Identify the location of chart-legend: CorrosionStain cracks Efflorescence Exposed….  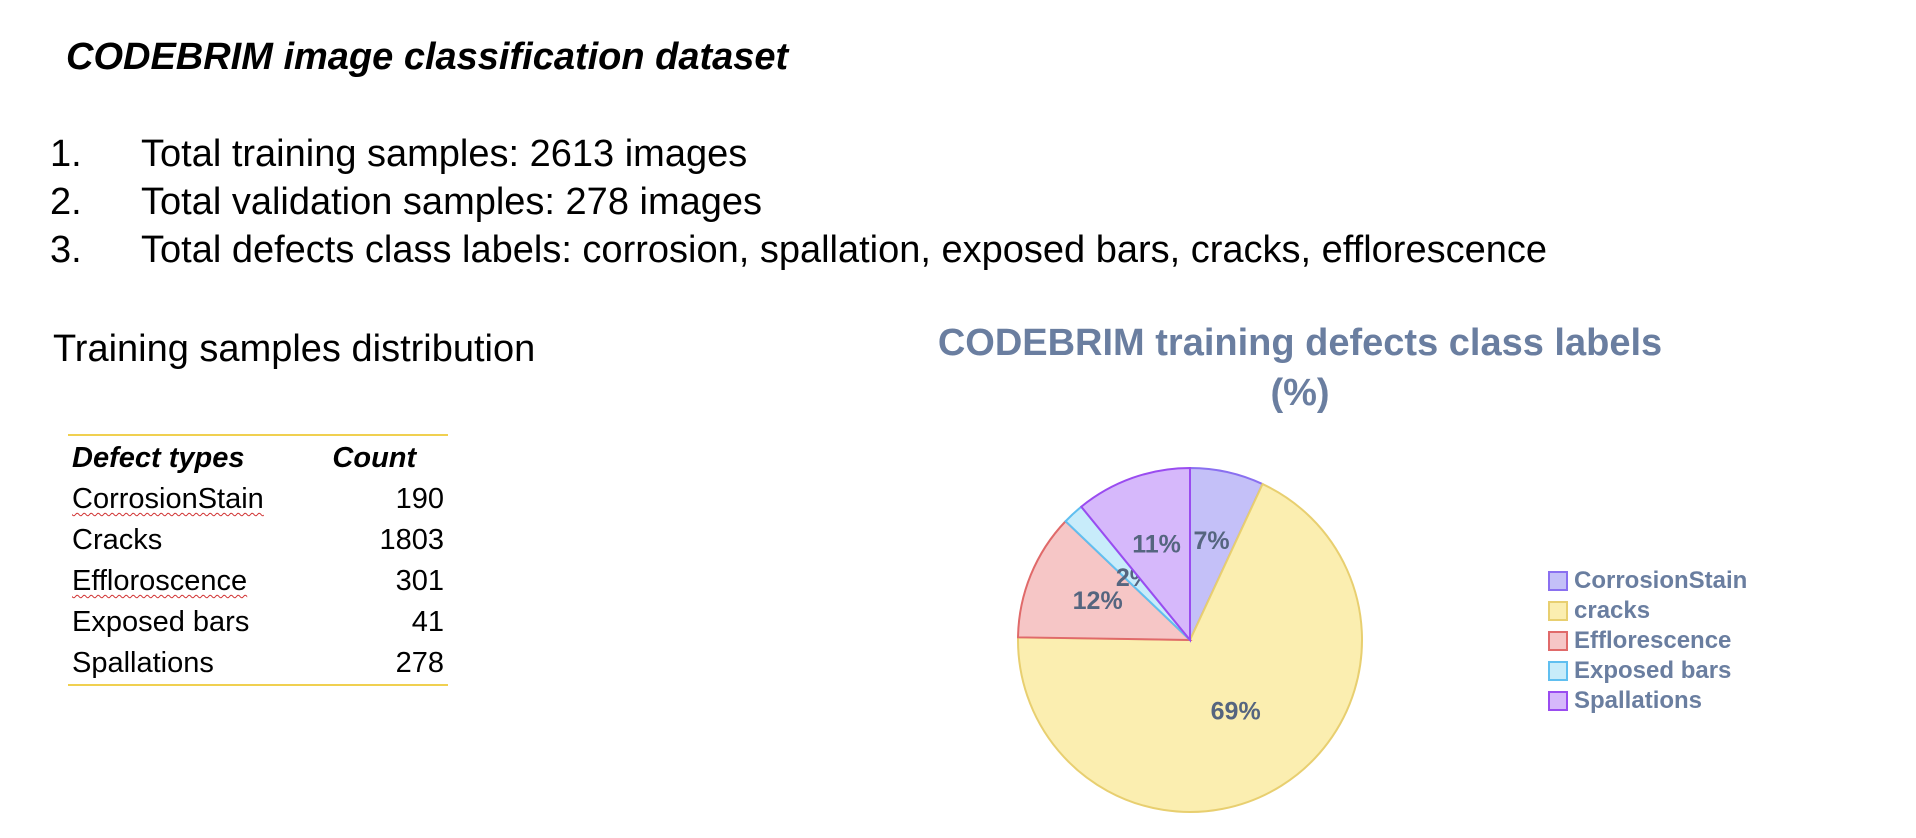
(1647, 641).